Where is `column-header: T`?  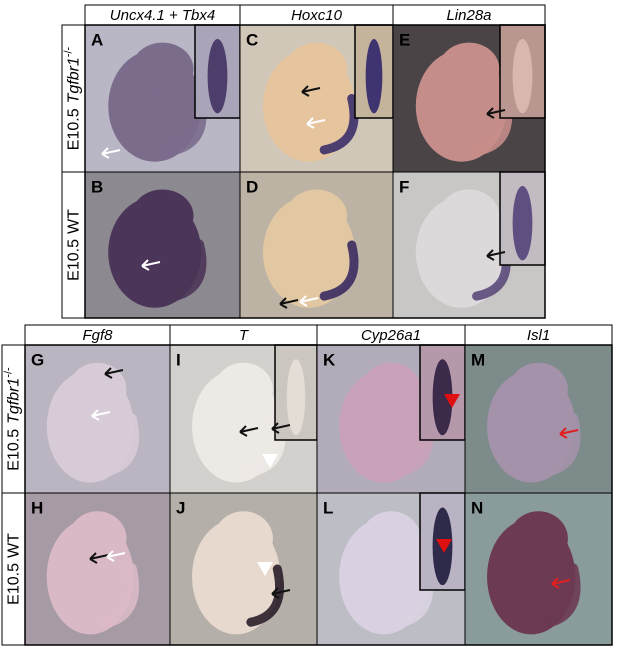 column-header: T is located at coordinates (244, 335).